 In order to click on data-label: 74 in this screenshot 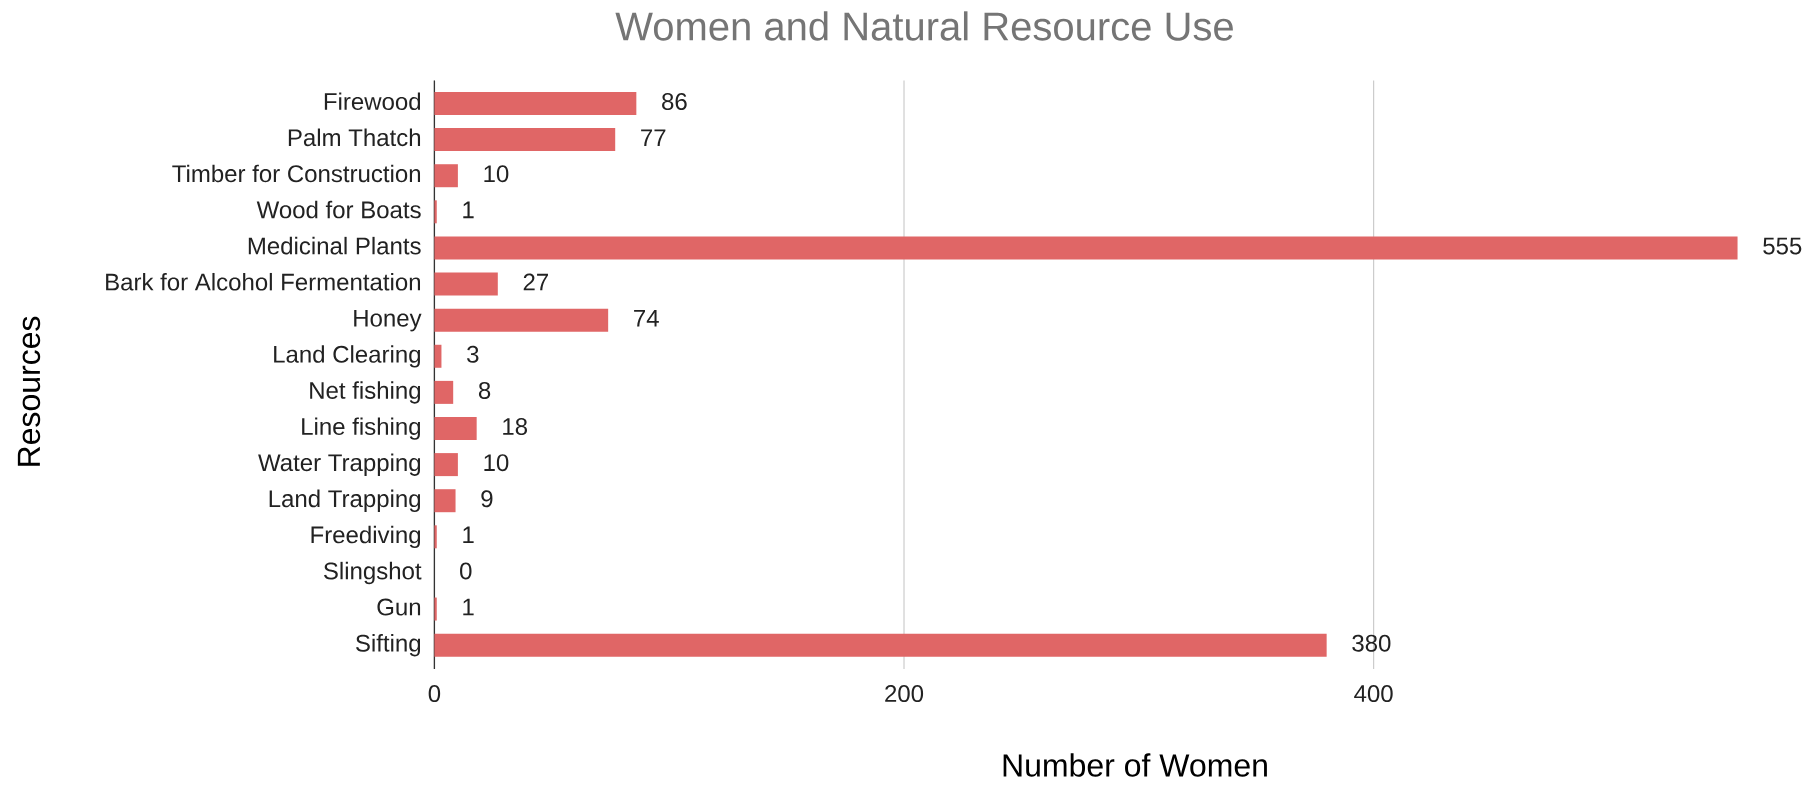, I will do `click(646, 318)`.